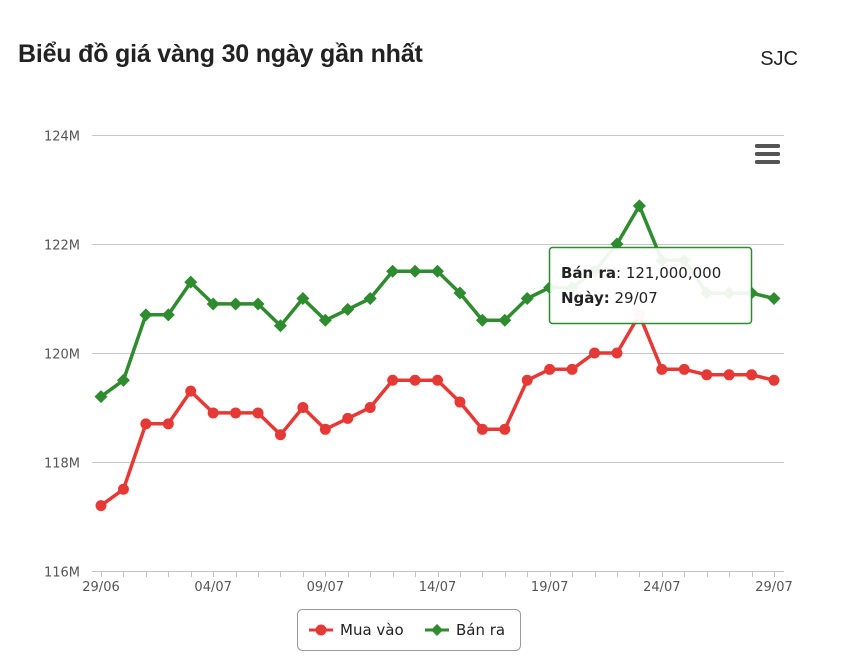 Image resolution: width=842 pixels, height=667 pixels. What do you see at coordinates (62, 464) in the screenshot?
I see `y-tick-label: 118M` at bounding box center [62, 464].